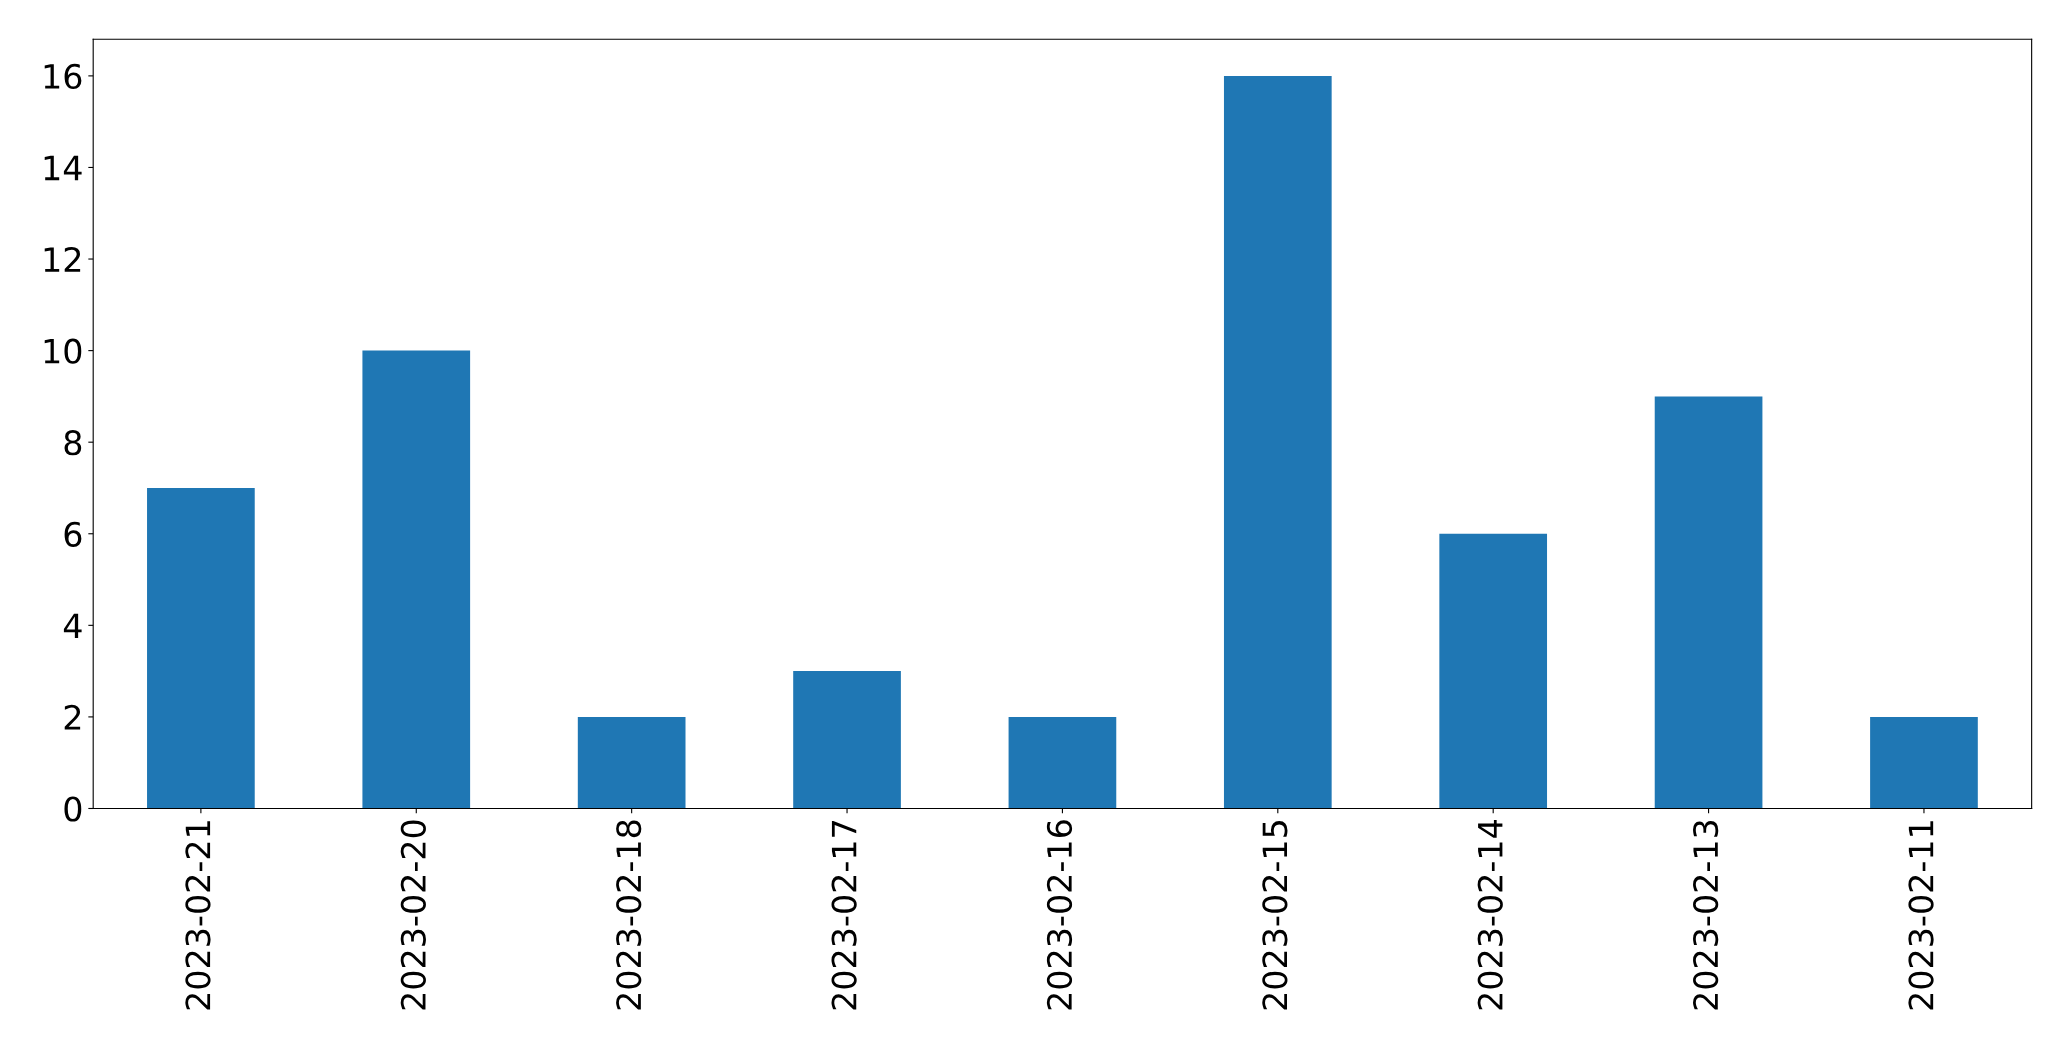 Image resolution: width=2071 pixels, height=1061 pixels. I want to click on y-tick-label: 0, so click(73, 809).